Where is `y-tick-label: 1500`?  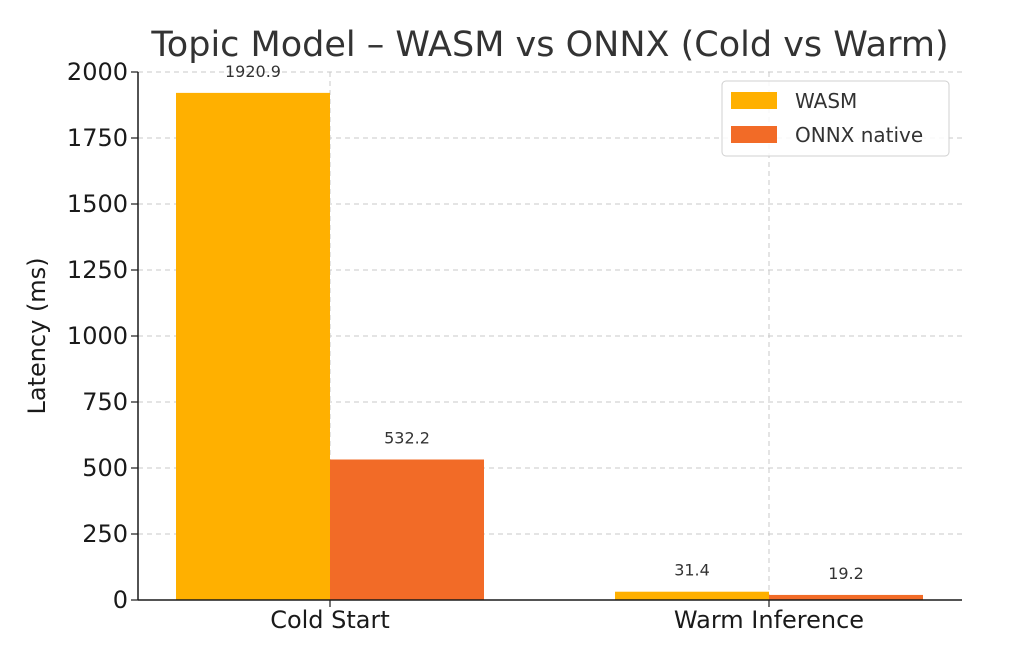
y-tick-label: 1500 is located at coordinates (97, 204).